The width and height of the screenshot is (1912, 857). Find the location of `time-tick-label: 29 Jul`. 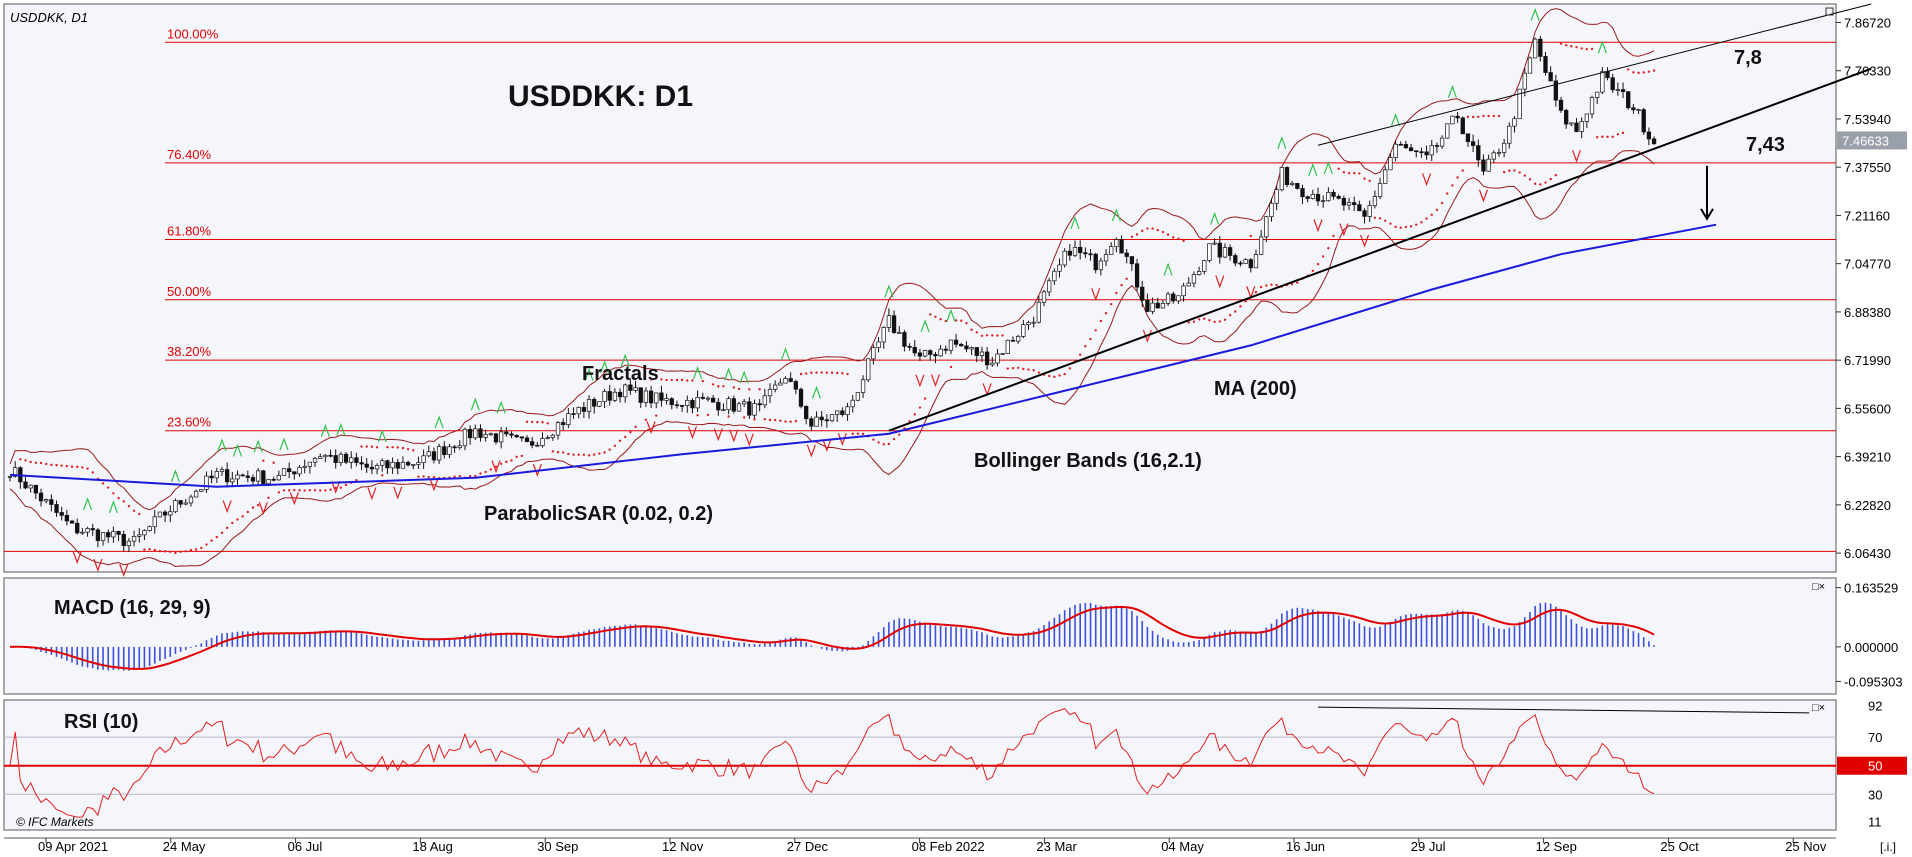

time-tick-label: 29 Jul is located at coordinates (1428, 846).